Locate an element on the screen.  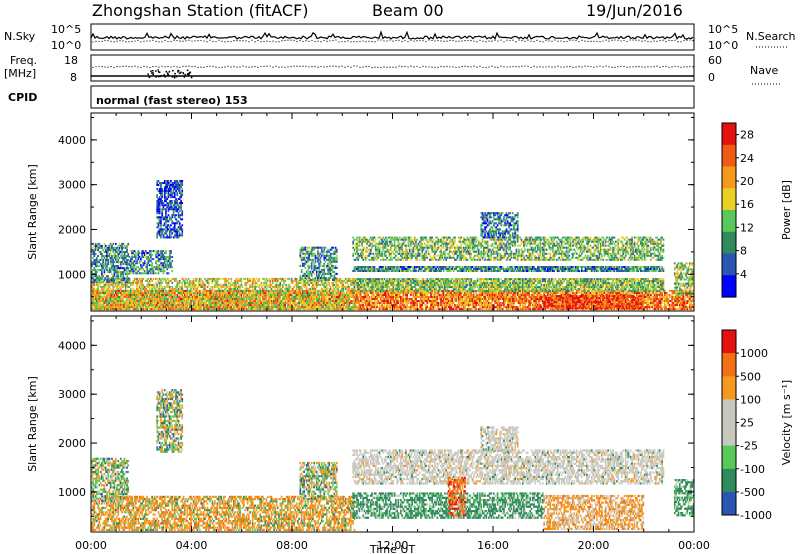
nsky-label: N.Sky is located at coordinates (20, 36).